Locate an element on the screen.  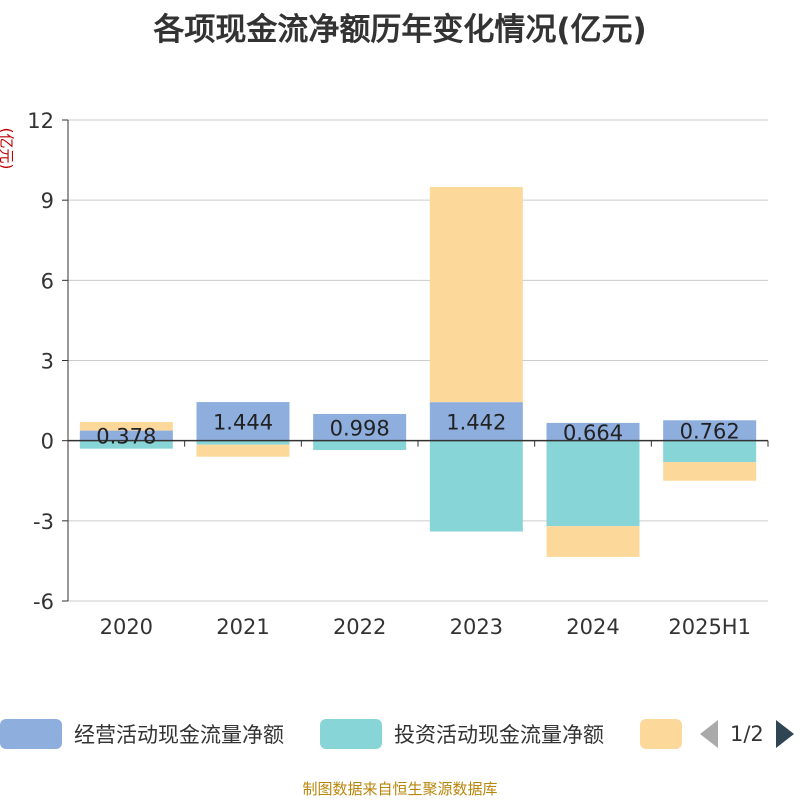
bar-series-0-2023 is located at coordinates (476, 421).